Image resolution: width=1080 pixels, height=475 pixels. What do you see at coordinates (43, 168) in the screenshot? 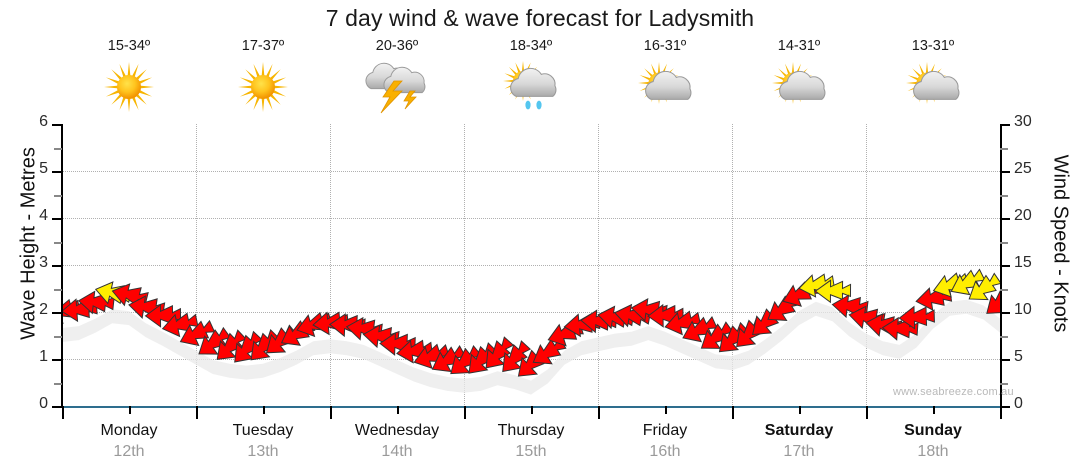
I see `left-axis-tick-label: 5` at bounding box center [43, 168].